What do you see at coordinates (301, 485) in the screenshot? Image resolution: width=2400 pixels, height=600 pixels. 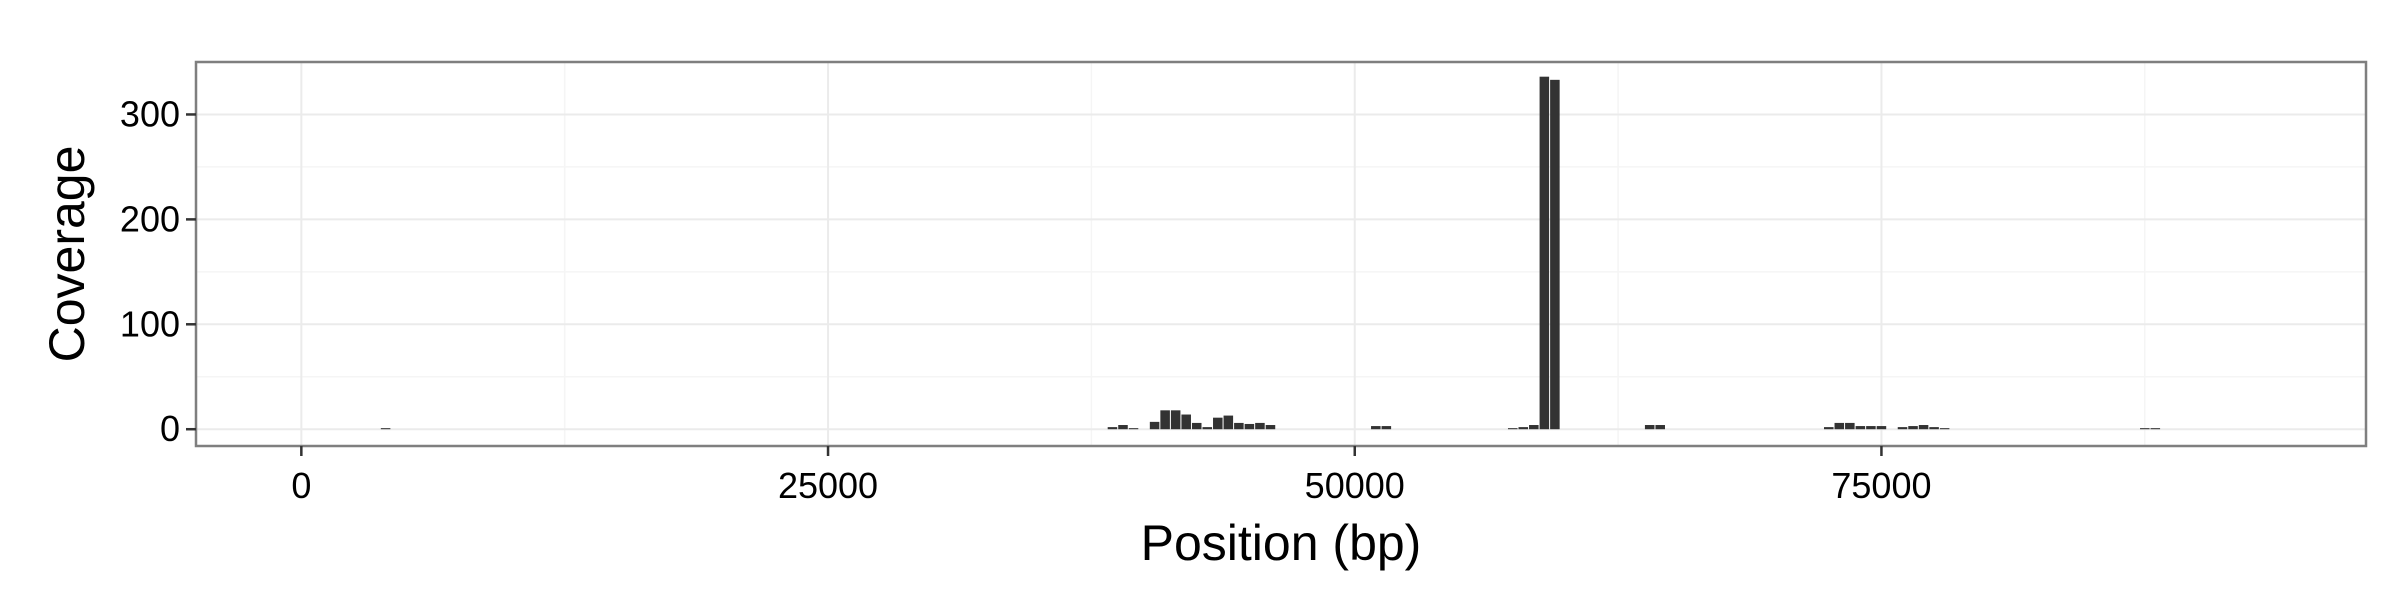 I see `x-tick-label: 0` at bounding box center [301, 485].